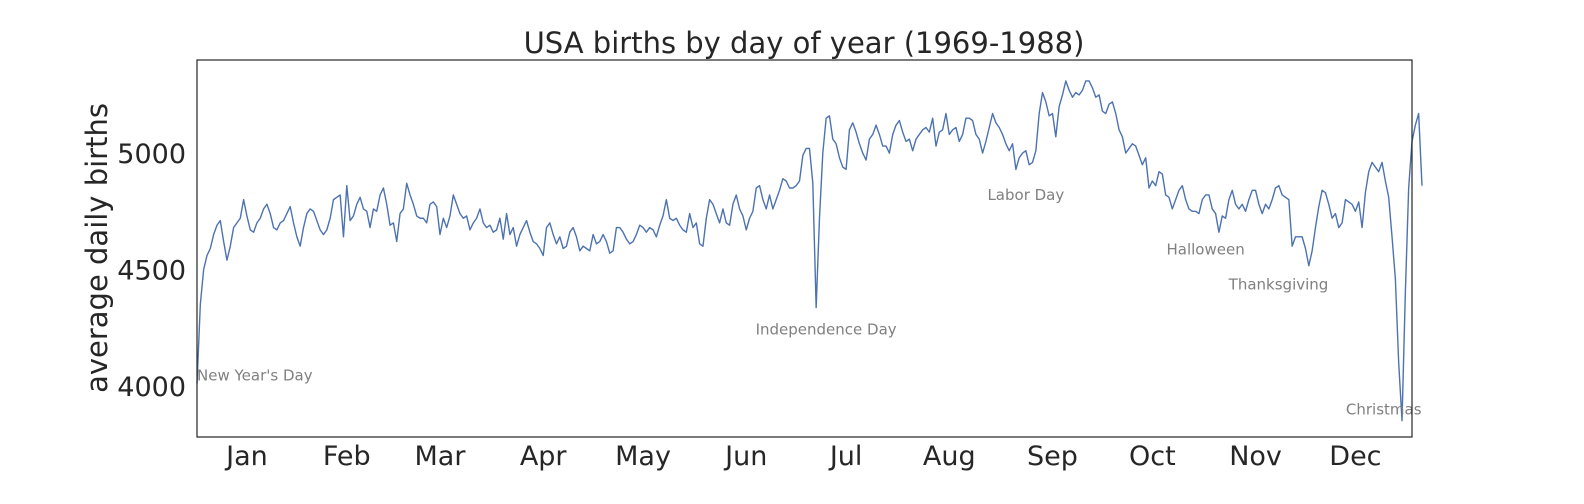 This screenshot has height=504, width=1584. What do you see at coordinates (1355, 456) in the screenshot?
I see `x-tick-label-dec: Dec` at bounding box center [1355, 456].